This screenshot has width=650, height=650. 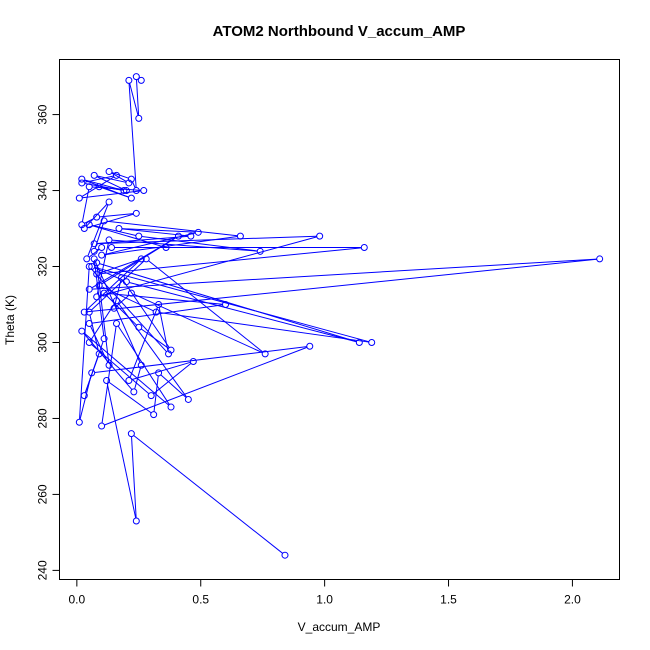 What do you see at coordinates (43, 570) in the screenshot?
I see `y-tick-label: 240` at bounding box center [43, 570].